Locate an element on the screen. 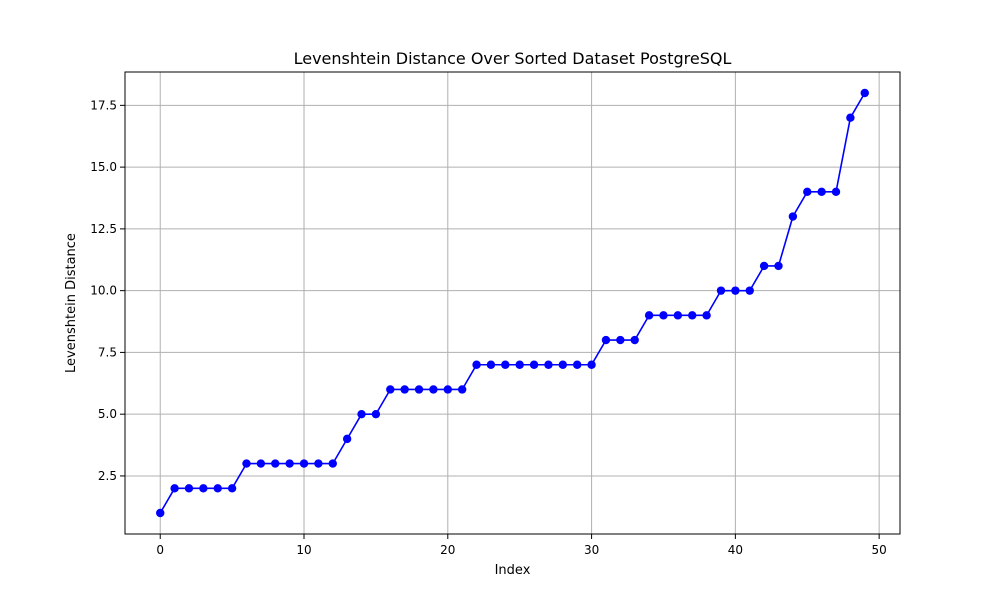 The image size is (1000, 600). x-tick-label: 50 is located at coordinates (879, 550).